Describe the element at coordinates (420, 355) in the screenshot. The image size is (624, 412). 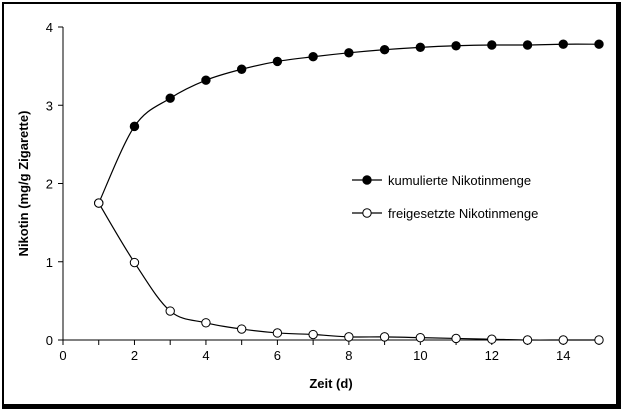
I see `x-tick-label: 10` at that location.